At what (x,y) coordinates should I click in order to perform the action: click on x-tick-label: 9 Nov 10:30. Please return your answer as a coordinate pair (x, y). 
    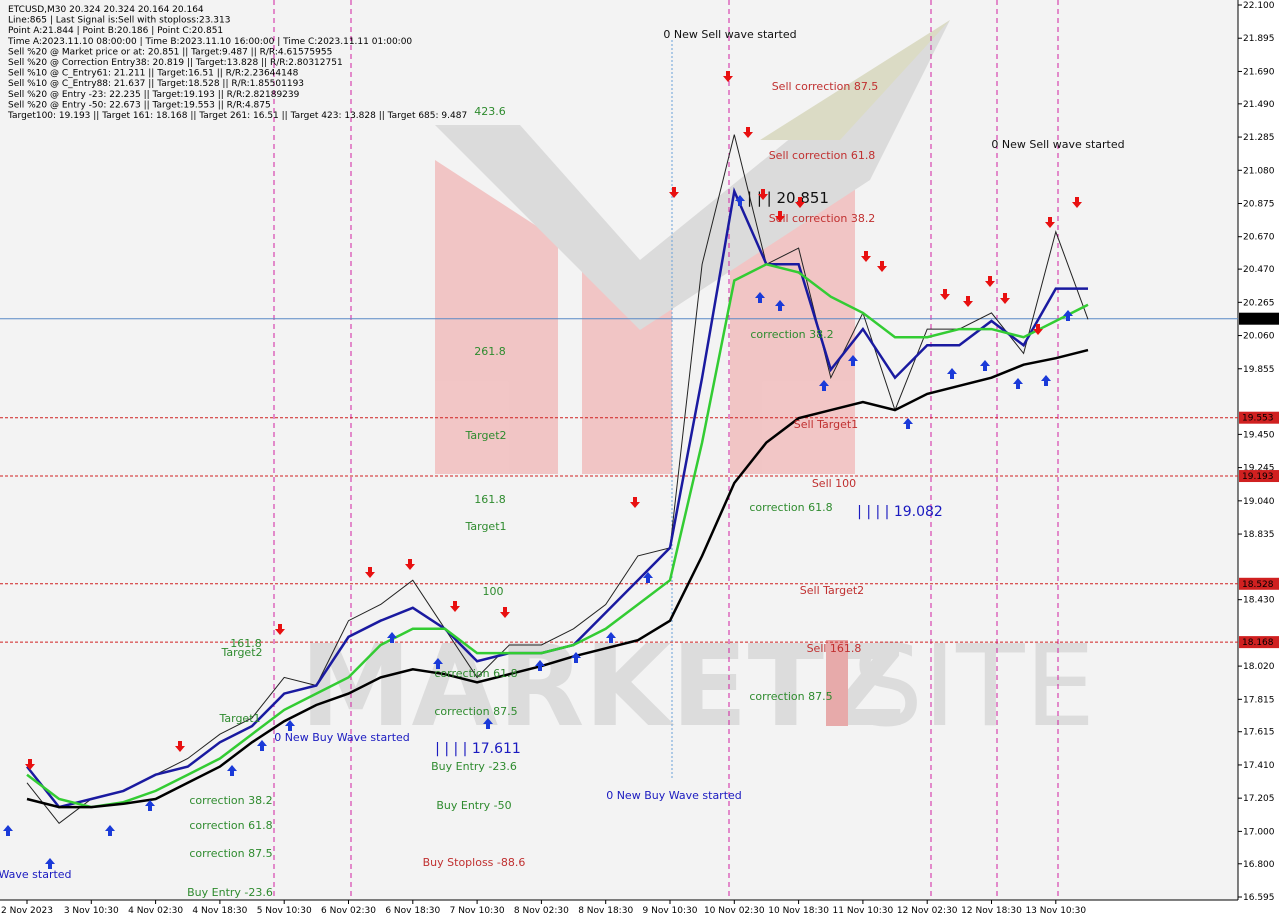
    Looking at the image, I should click on (670, 911).